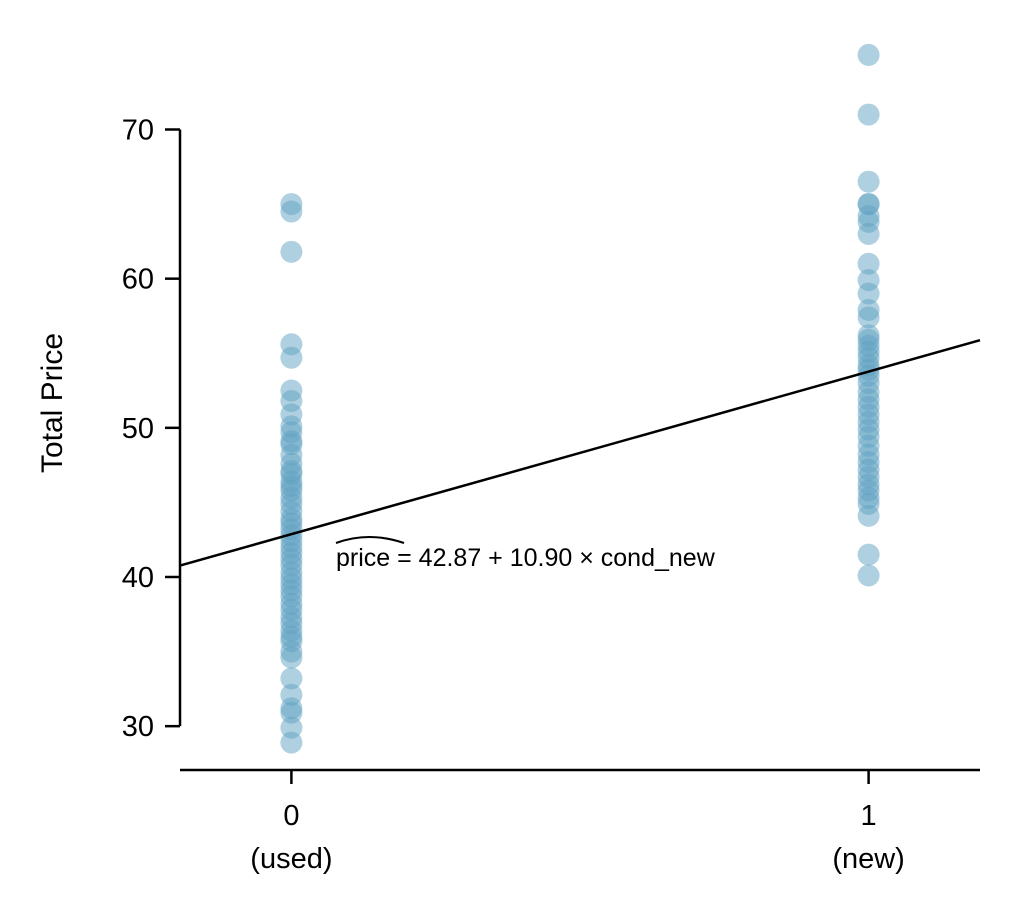 The height and width of the screenshot is (900, 1020). Describe the element at coordinates (138, 429) in the screenshot. I see `y-tick-label: 50` at that location.